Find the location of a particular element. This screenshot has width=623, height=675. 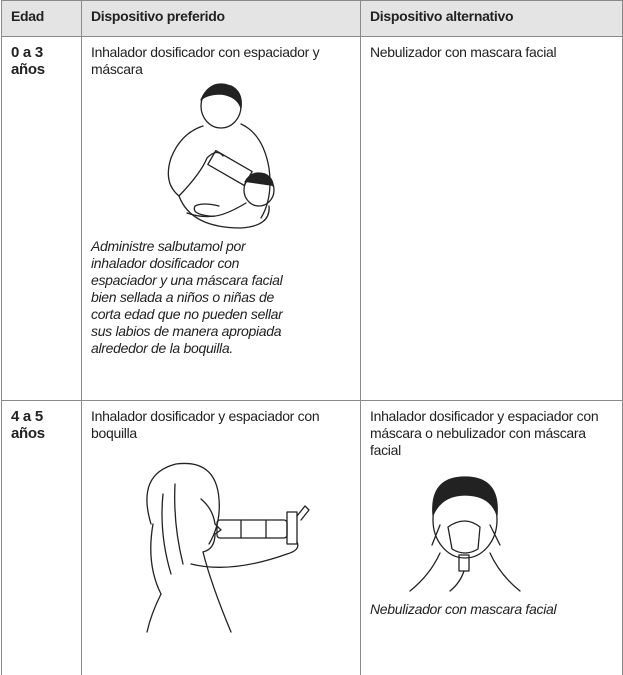

header-cell: Dispositivo alternativo is located at coordinates (491, 18).